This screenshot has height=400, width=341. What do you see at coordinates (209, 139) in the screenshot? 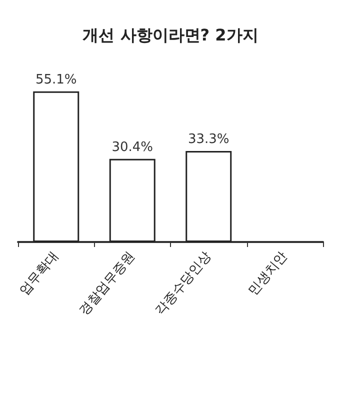
I see `data-label: 33.3%` at bounding box center [209, 139].